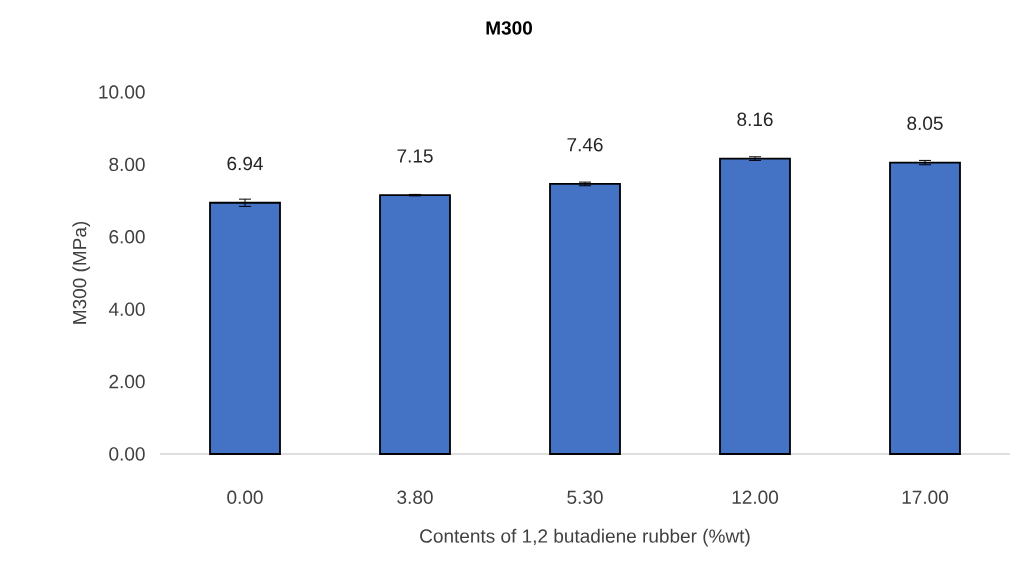  Describe the element at coordinates (925, 497) in the screenshot. I see `x-tick-label: 17.00` at that location.